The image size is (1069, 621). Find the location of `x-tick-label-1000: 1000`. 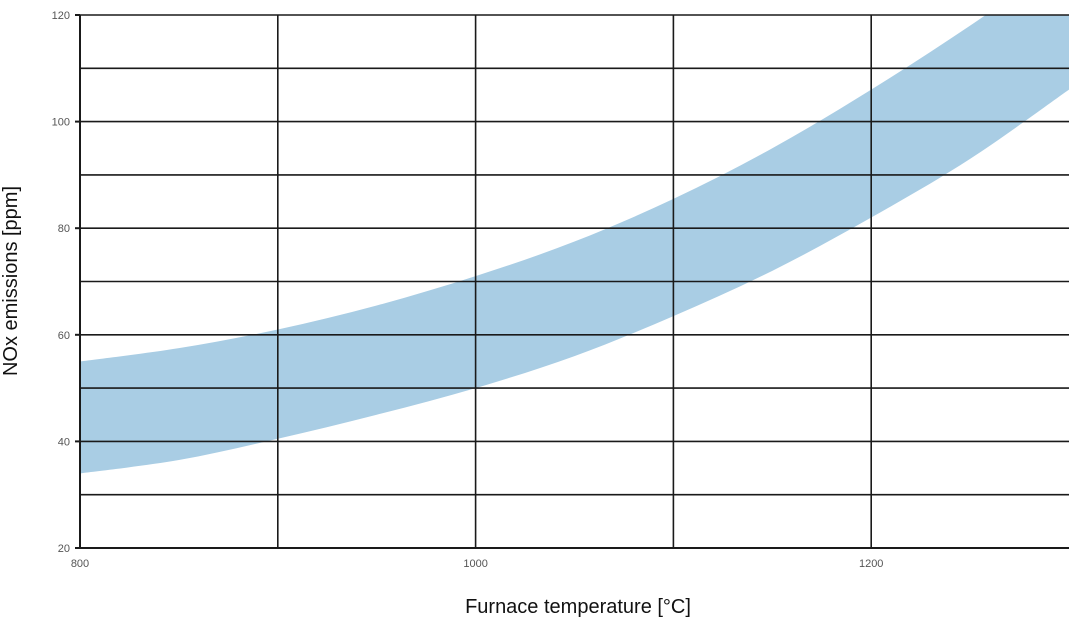

x-tick-label-1000: 1000 is located at coordinates (475, 564).